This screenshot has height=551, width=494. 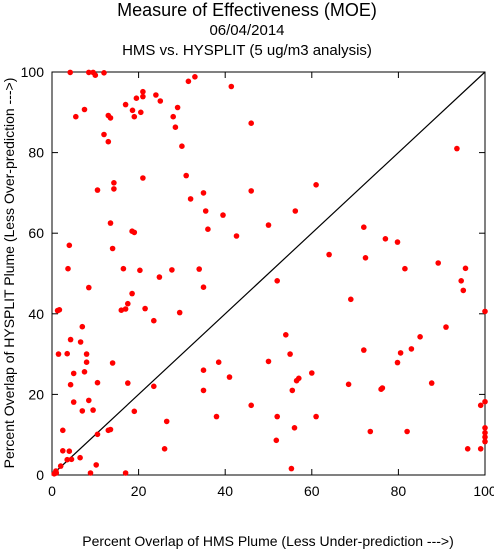 I want to click on x-tick-label: 40, so click(x=225, y=491).